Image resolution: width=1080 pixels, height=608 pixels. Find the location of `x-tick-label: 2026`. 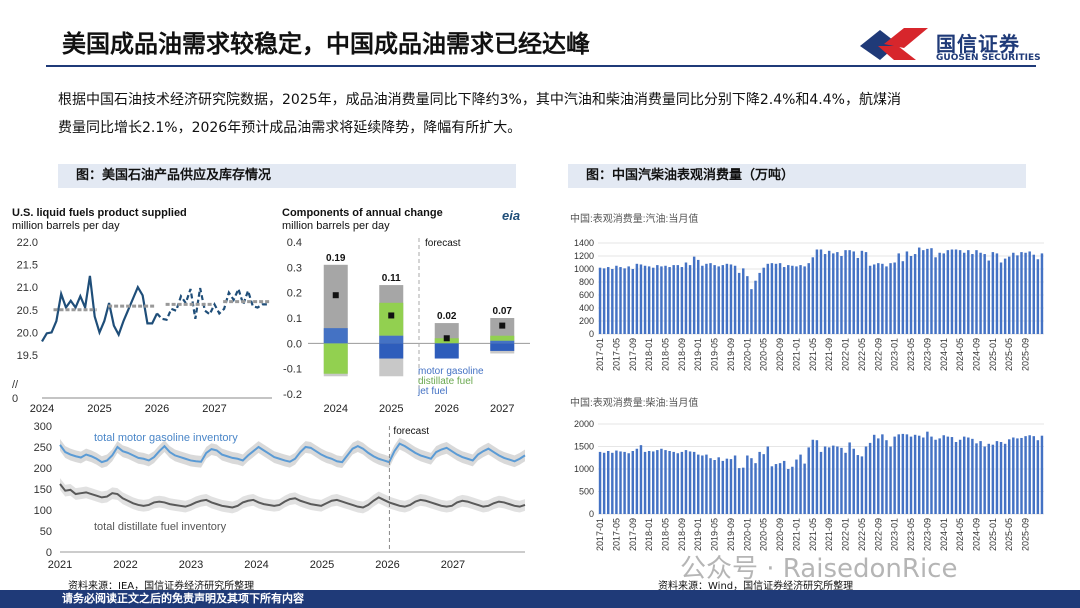

x-tick-label: 2026 is located at coordinates (447, 409).